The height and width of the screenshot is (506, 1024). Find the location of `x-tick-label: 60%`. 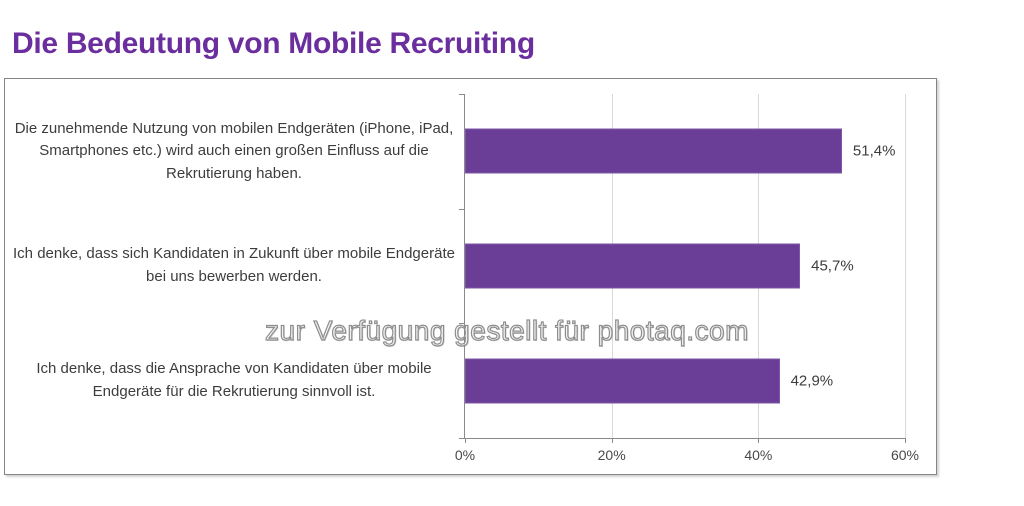

x-tick-label: 60% is located at coordinates (905, 455).